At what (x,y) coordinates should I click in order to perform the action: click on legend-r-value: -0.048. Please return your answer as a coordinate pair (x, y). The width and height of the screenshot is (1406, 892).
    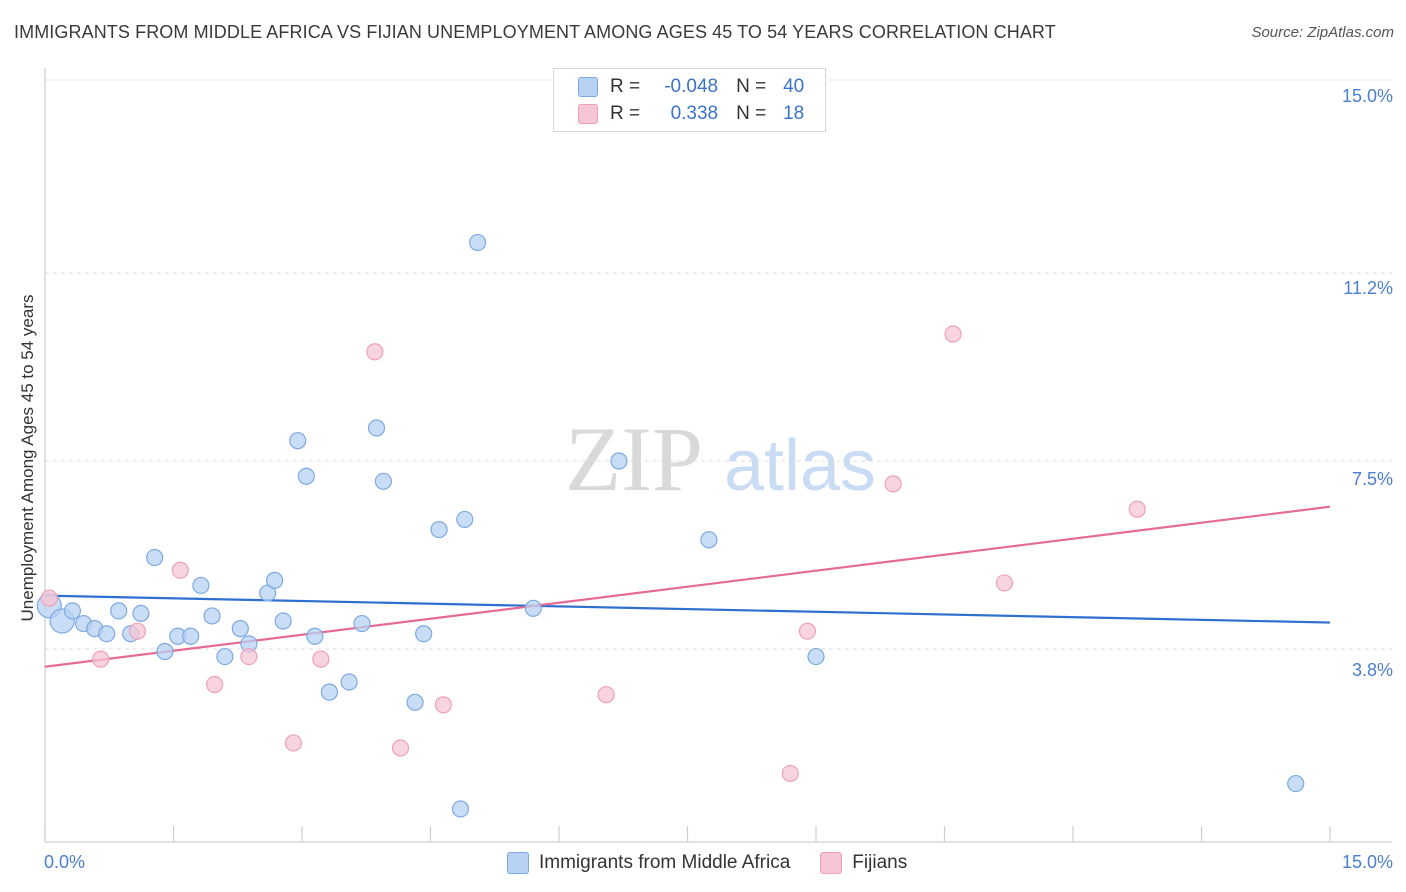
    Looking at the image, I should click on (691, 86).